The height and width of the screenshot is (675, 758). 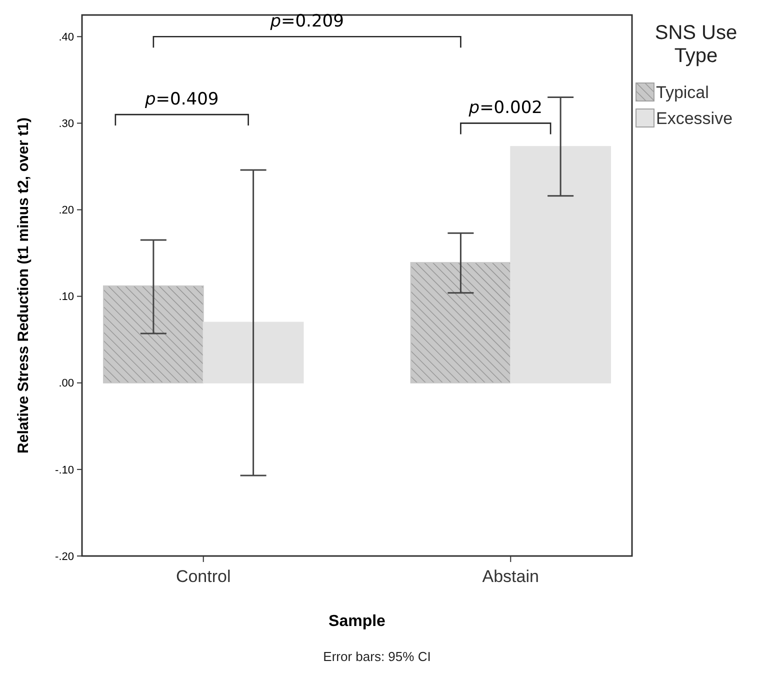 I want to click on text: Error bars: 95% CI, so click(x=377, y=656).